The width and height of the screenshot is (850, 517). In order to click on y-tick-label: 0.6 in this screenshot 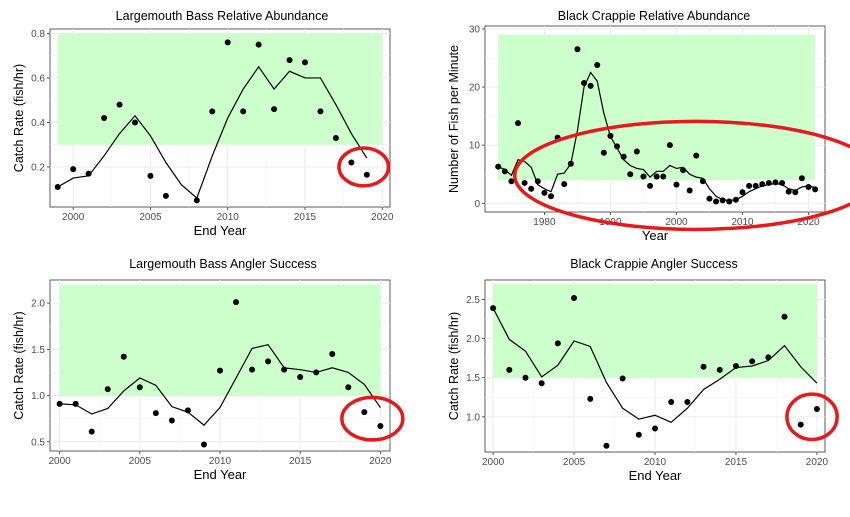, I will do `click(38, 78)`.